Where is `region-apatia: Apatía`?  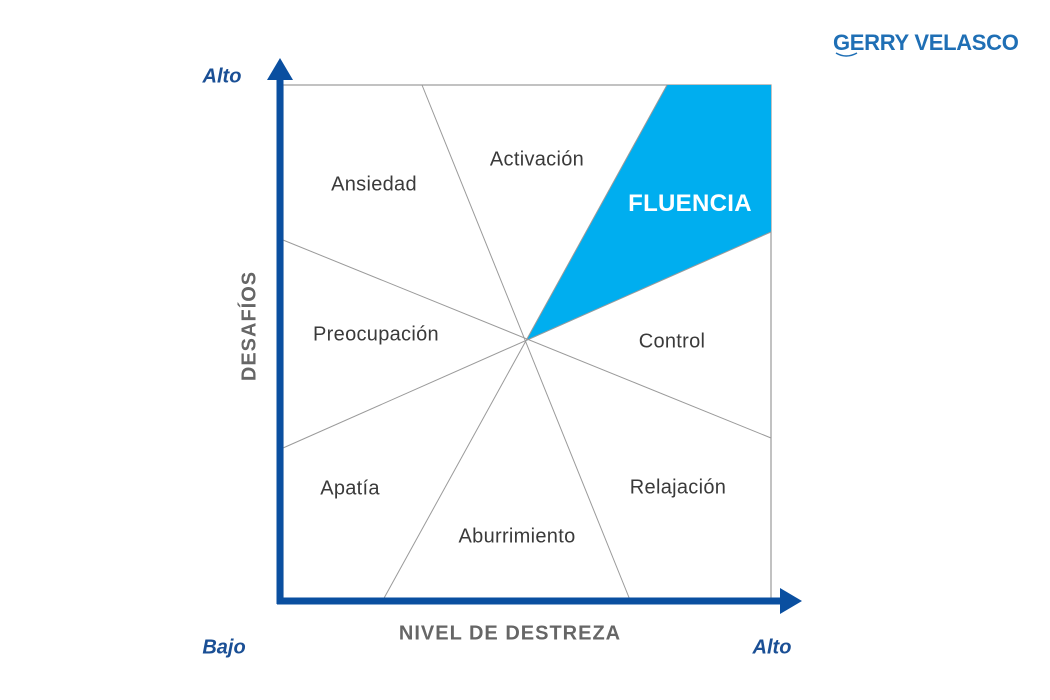 region-apatia: Apatía is located at coordinates (350, 488).